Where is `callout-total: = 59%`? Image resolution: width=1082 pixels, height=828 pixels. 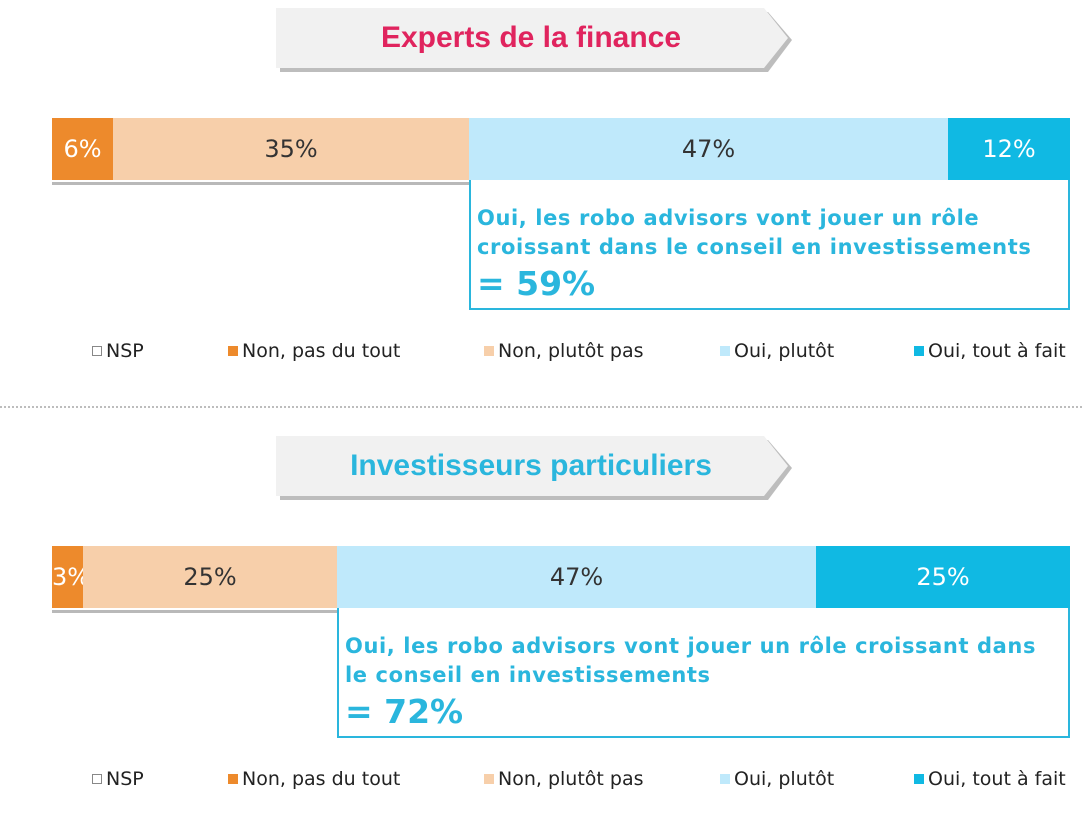
callout-total: = 59% is located at coordinates (536, 283).